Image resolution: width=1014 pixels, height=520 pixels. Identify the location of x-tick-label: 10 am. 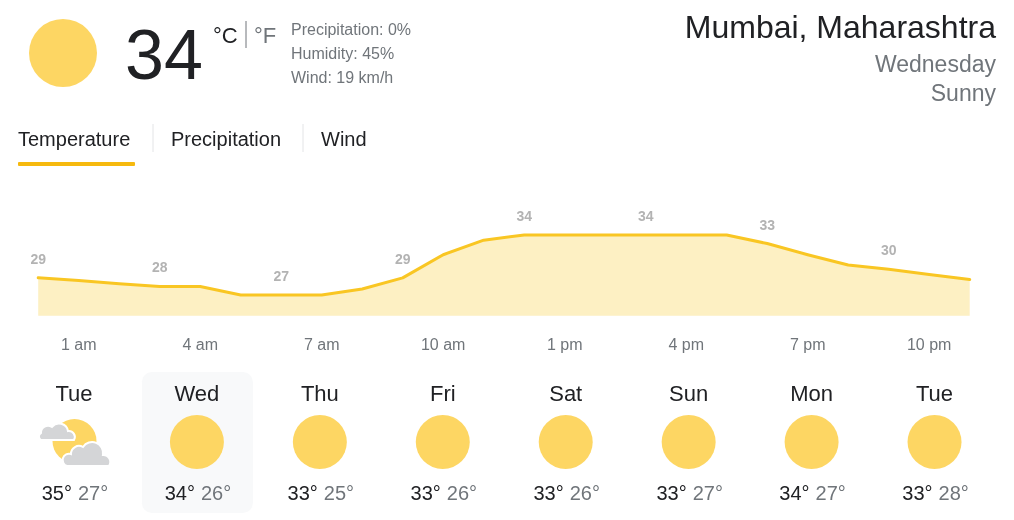
(443, 344).